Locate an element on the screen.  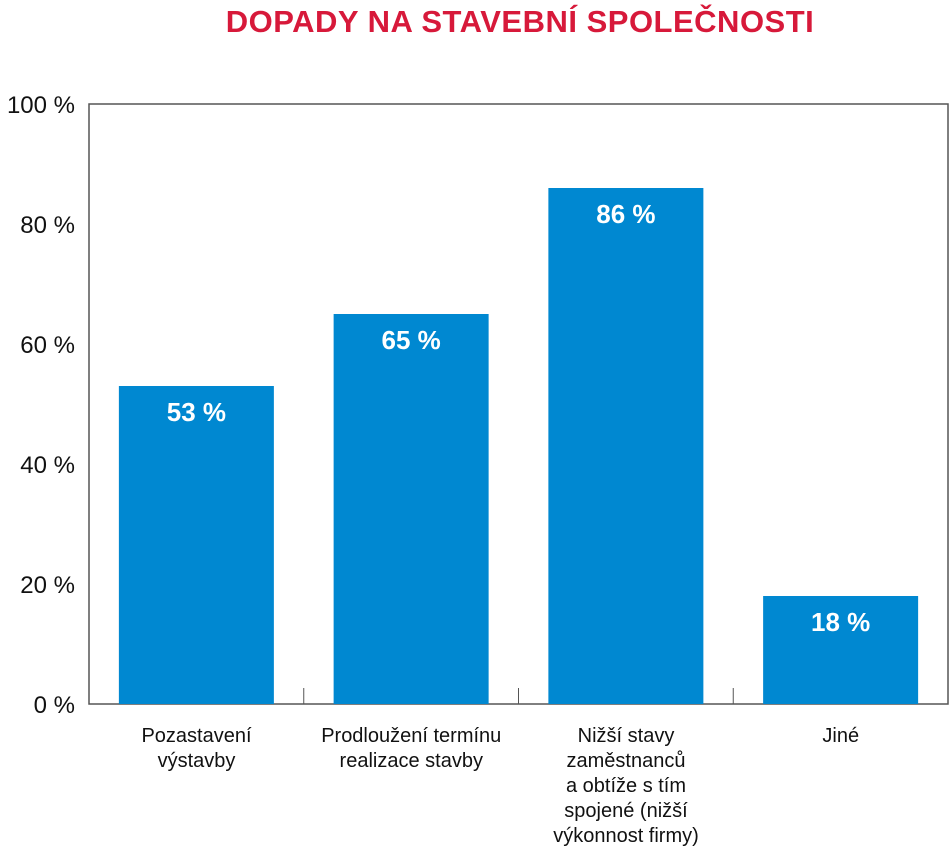
category-label-line: realizace stavby is located at coordinates (411, 761).